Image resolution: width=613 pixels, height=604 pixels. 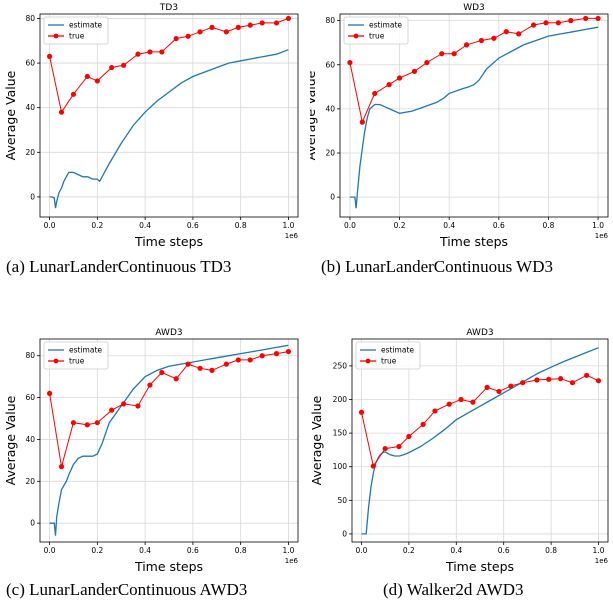 What do you see at coordinates (499, 225) in the screenshot?
I see `x-tick-label: 0.6` at bounding box center [499, 225].